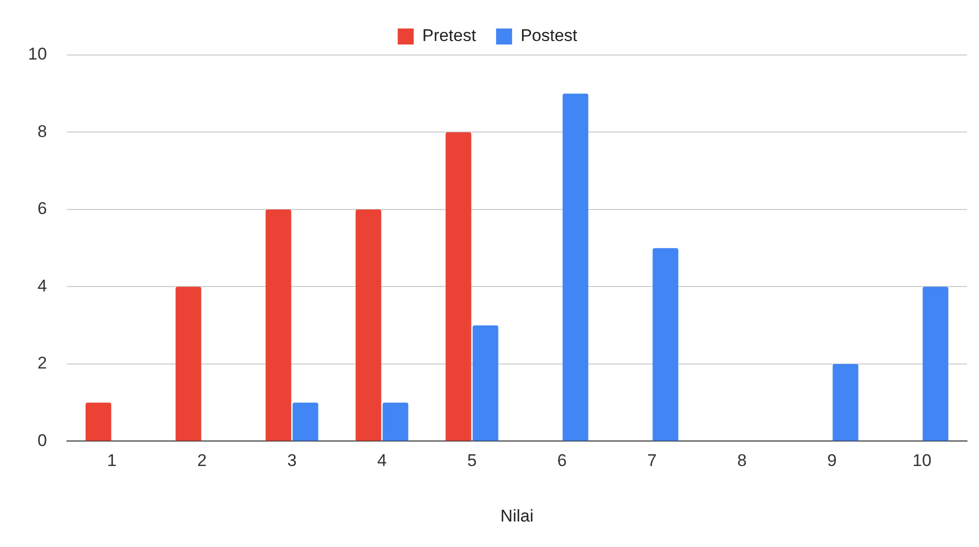 This screenshot has height=547, width=979. Describe the element at coordinates (382, 460) in the screenshot. I see `x-tick-label: 4` at that location.